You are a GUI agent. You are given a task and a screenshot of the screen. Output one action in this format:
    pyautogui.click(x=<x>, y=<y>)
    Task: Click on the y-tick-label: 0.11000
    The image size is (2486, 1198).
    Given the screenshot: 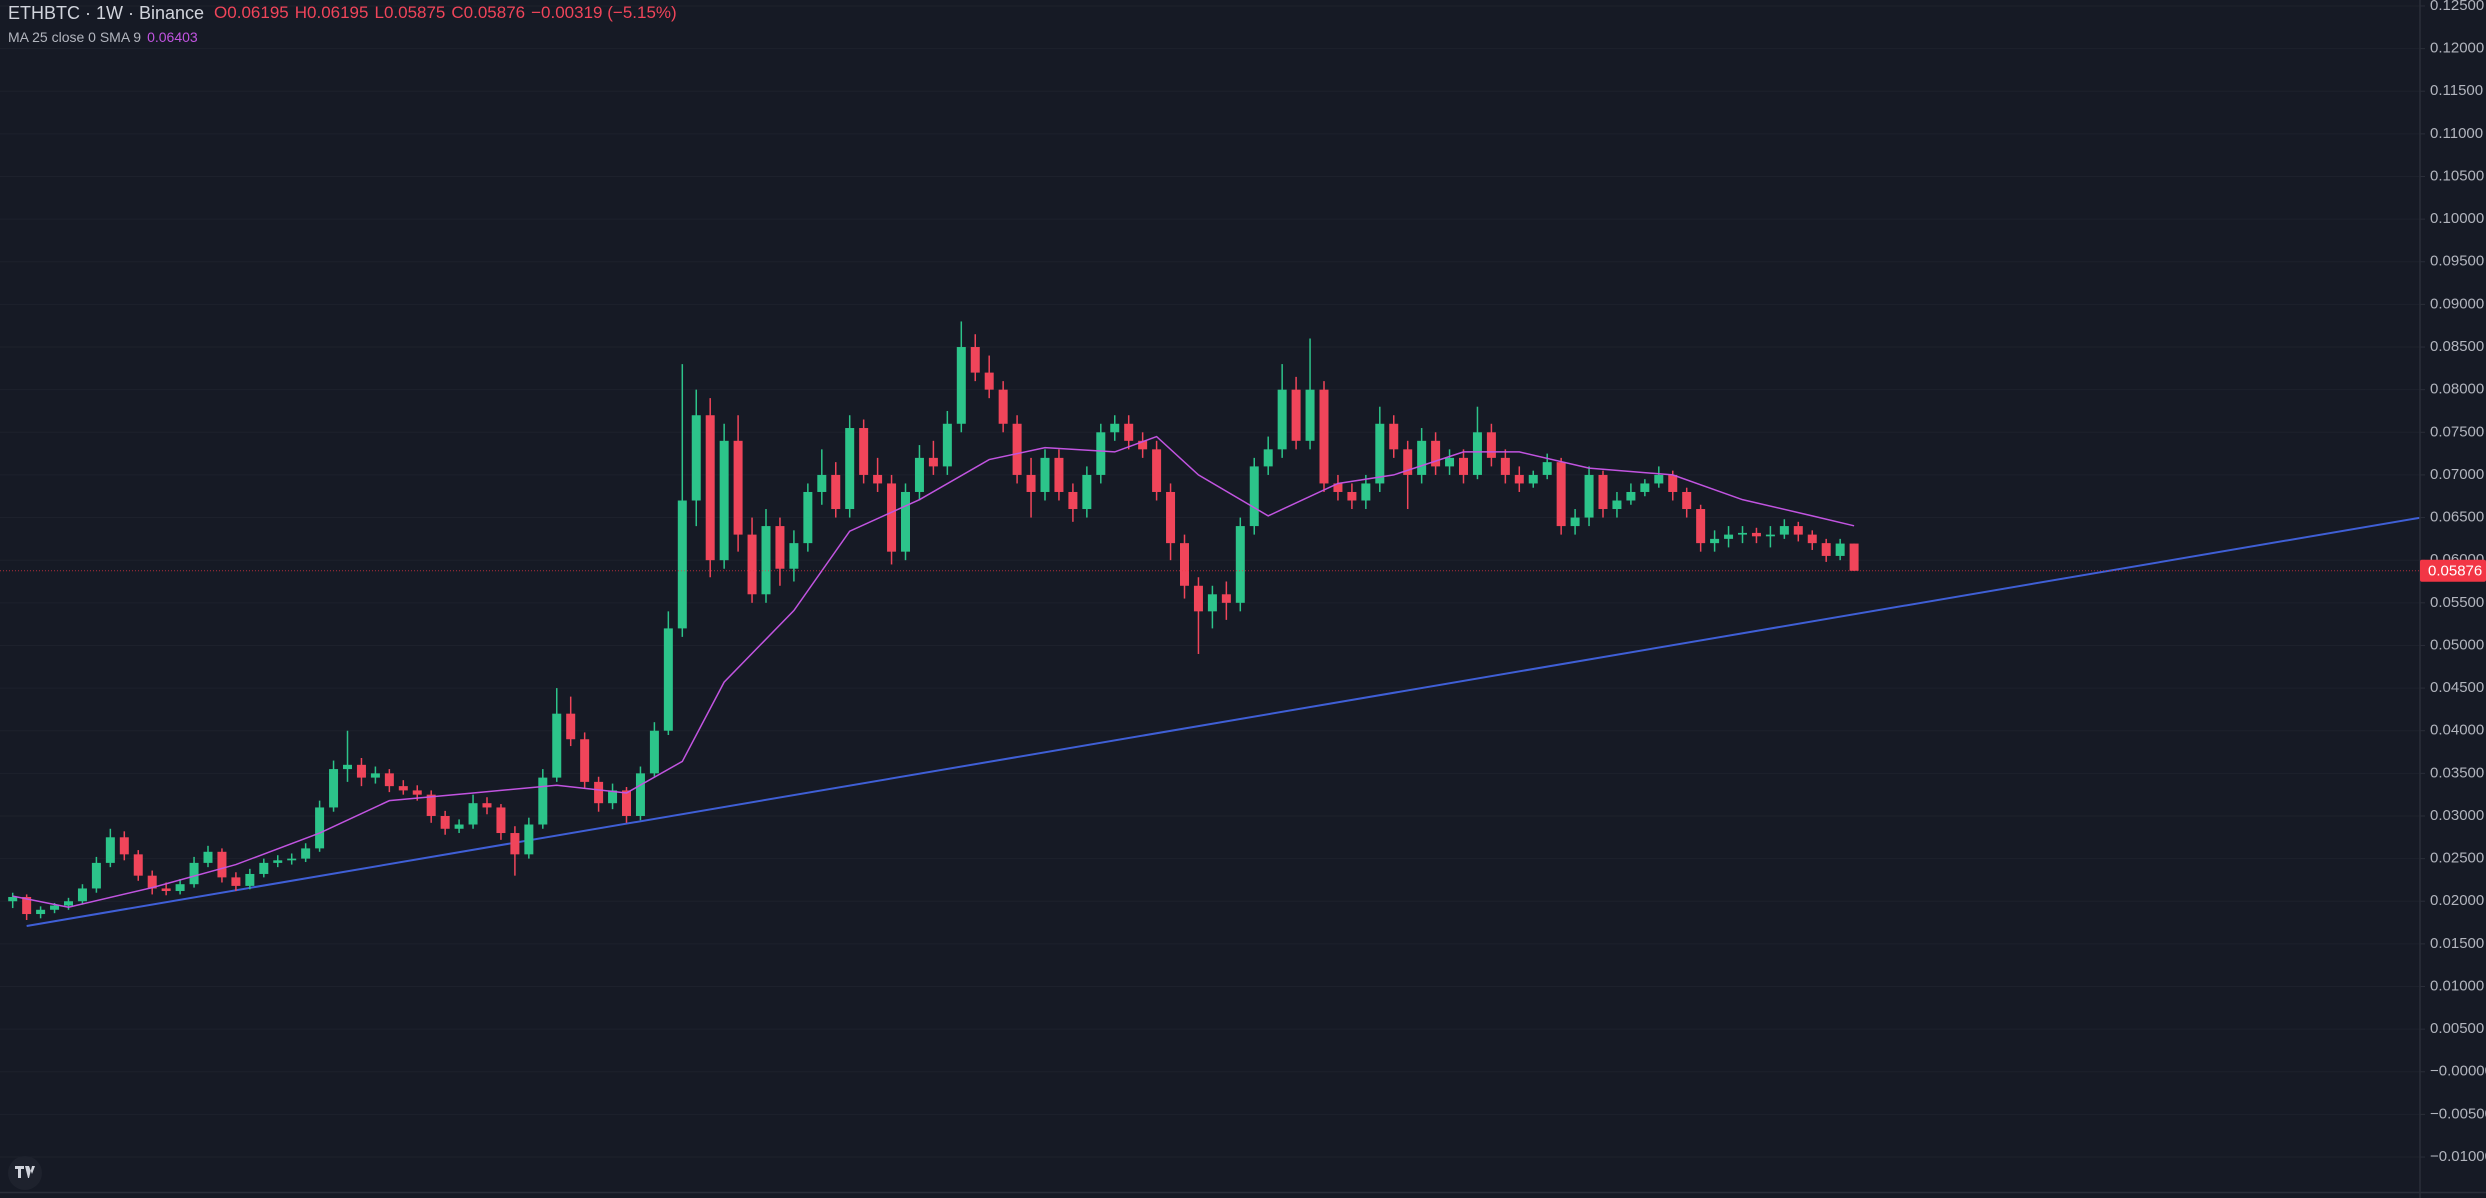 What is the action you would take?
    pyautogui.click(x=2456, y=133)
    